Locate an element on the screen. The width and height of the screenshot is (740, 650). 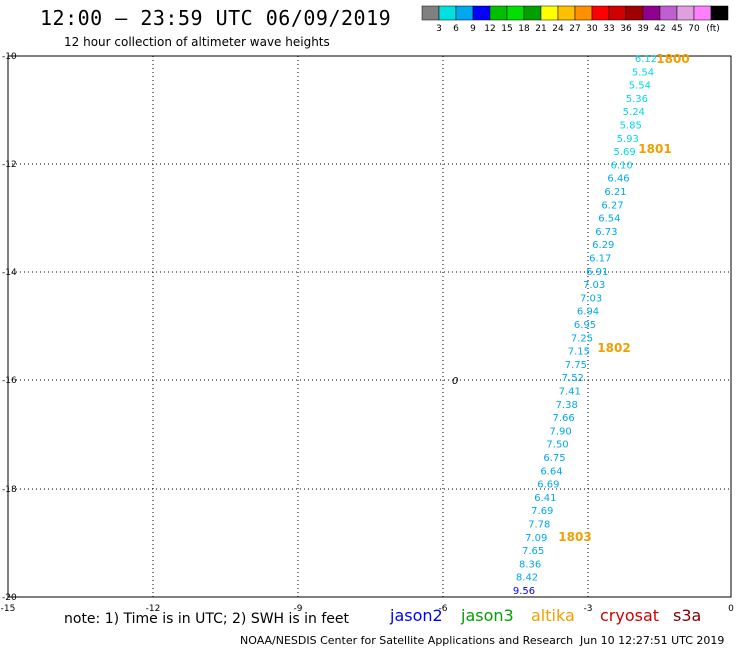
wave-height-value: 7.50 is located at coordinates (557, 445).